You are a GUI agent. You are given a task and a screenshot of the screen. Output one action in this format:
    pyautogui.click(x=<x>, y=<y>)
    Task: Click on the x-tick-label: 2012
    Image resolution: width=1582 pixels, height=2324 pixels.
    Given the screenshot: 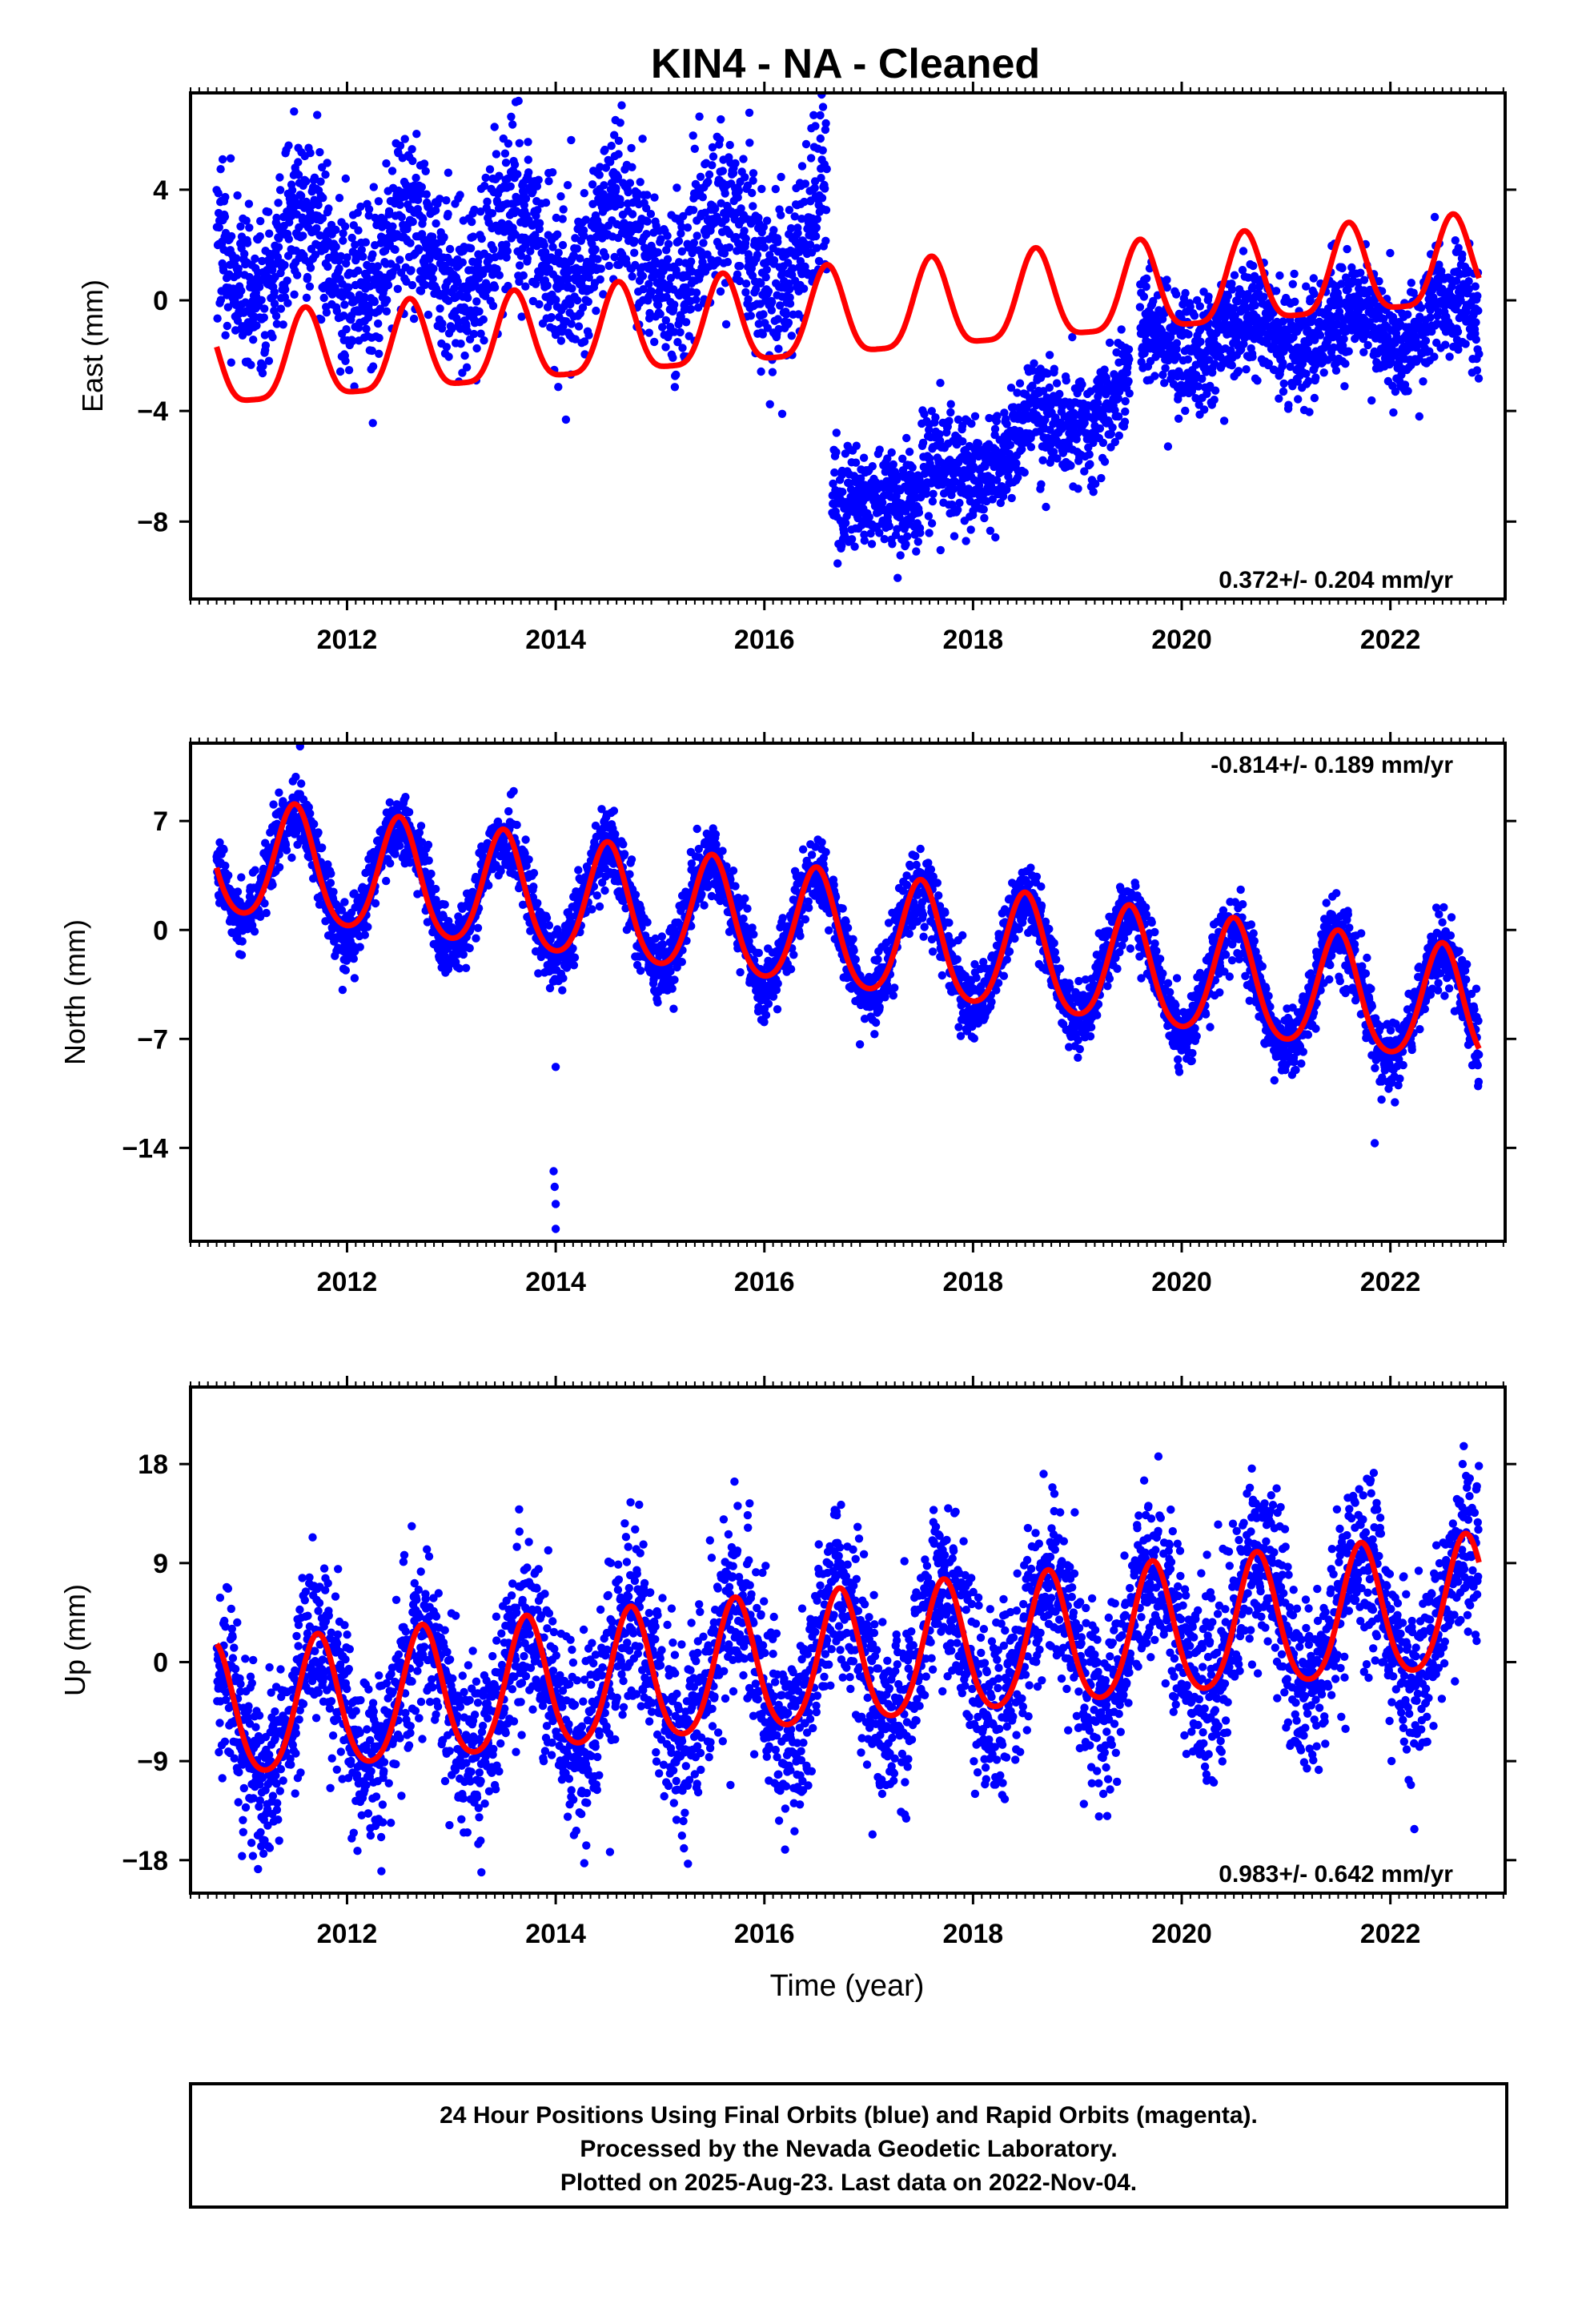 What is the action you would take?
    pyautogui.click(x=348, y=640)
    